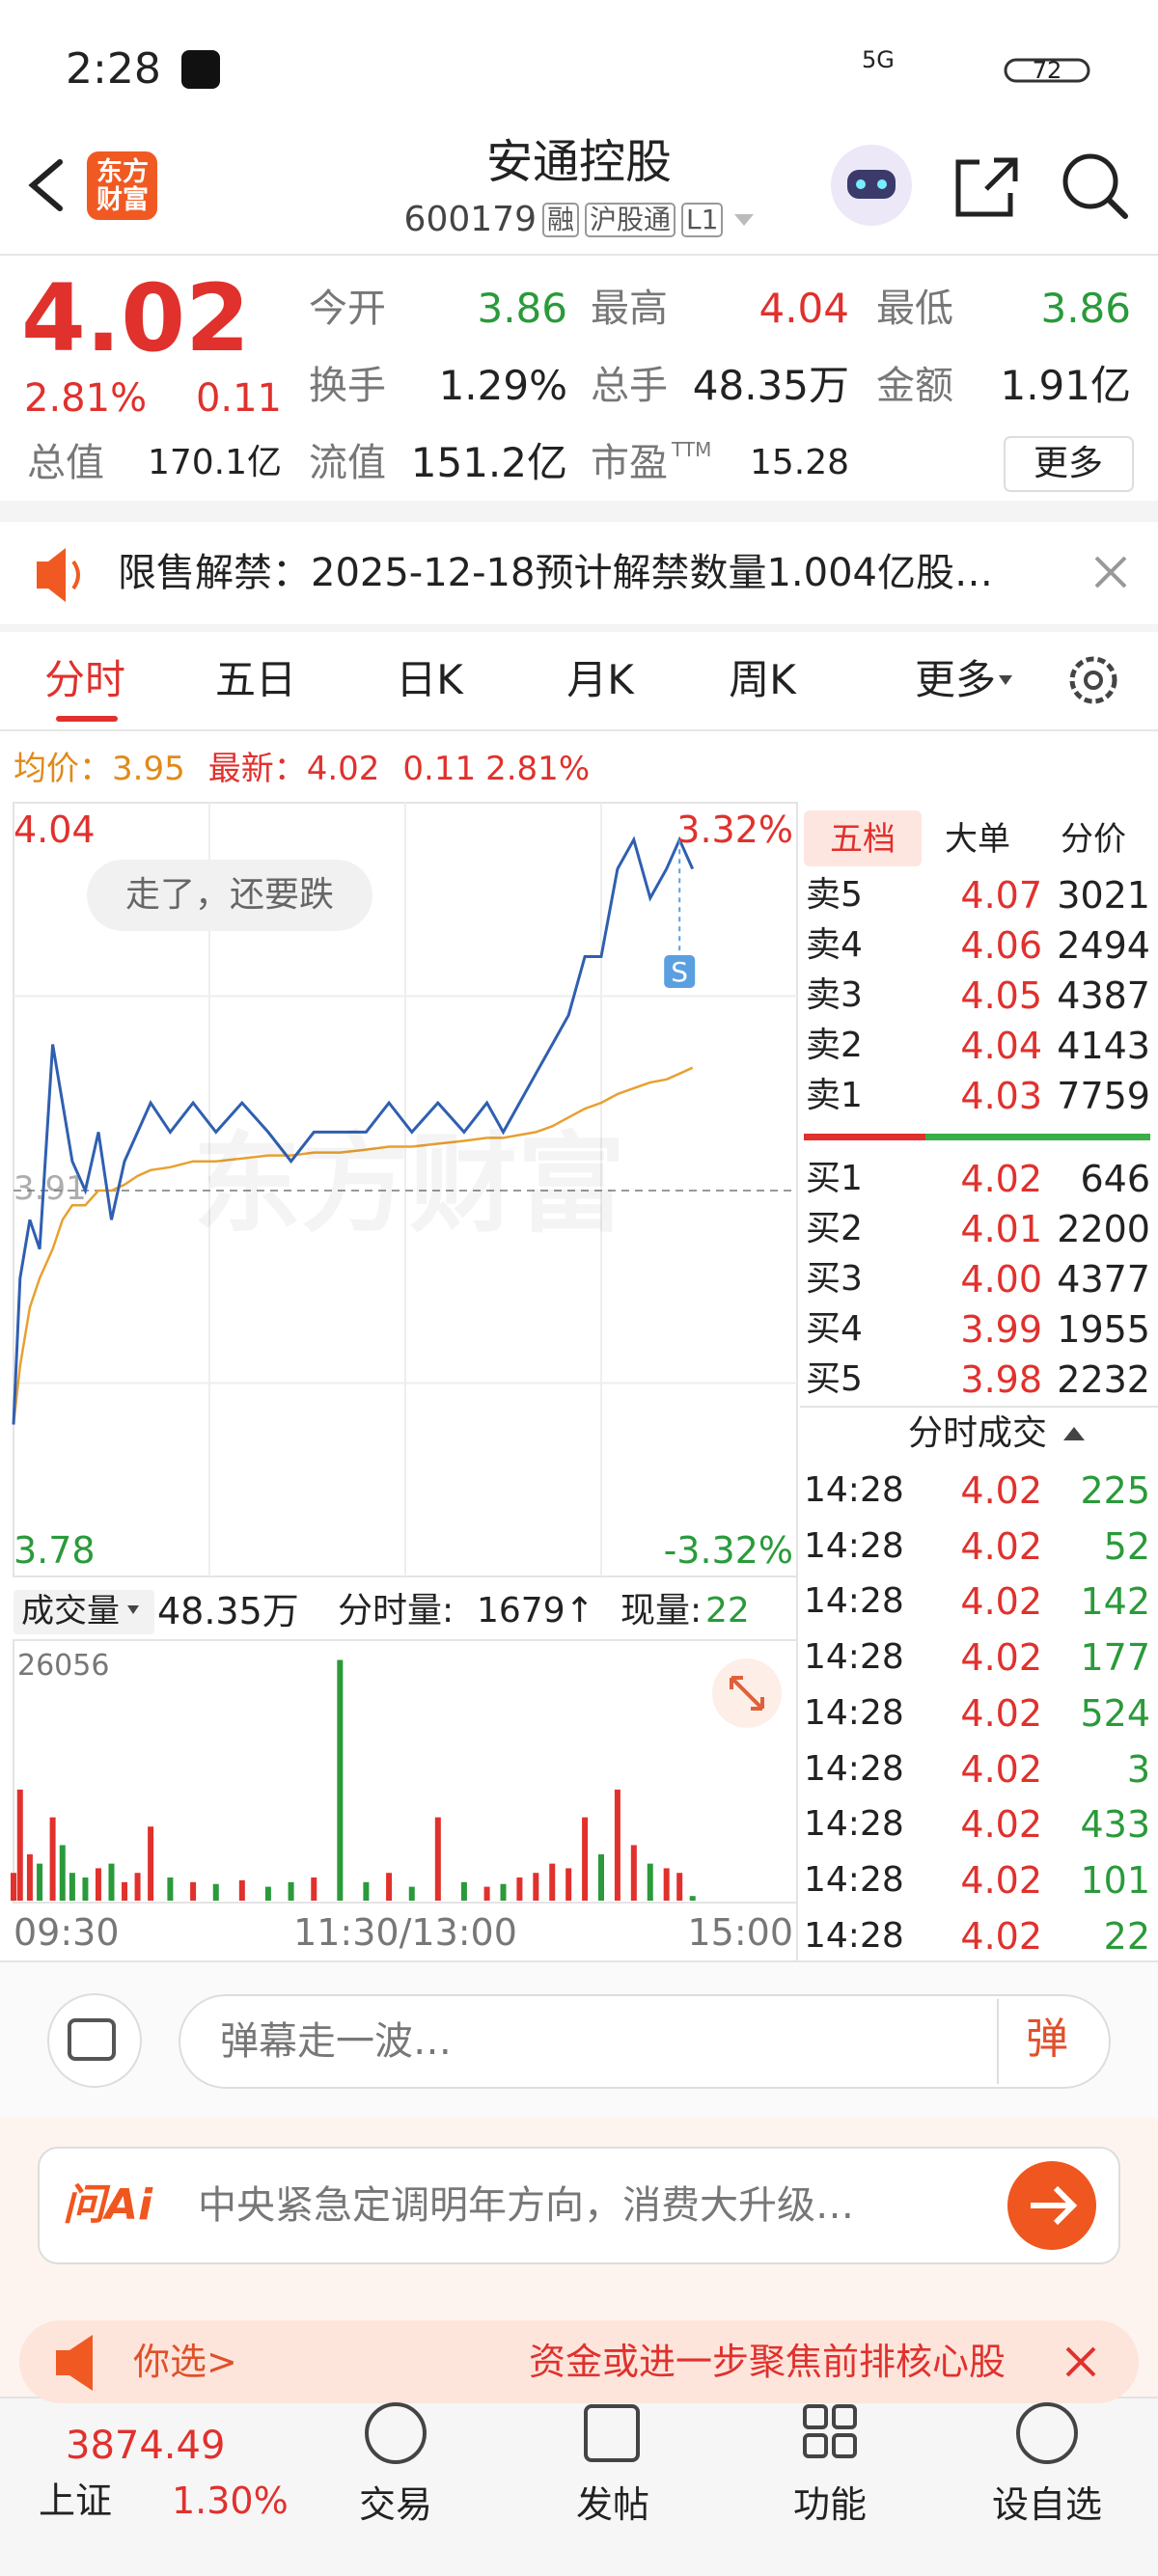 The height and width of the screenshot is (2576, 1158). I want to click on app-icon, so click(200, 69).